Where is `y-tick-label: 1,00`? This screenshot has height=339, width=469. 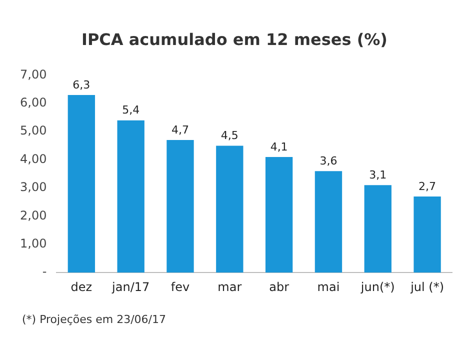 y-tick-label: 1,00 is located at coordinates (33, 243).